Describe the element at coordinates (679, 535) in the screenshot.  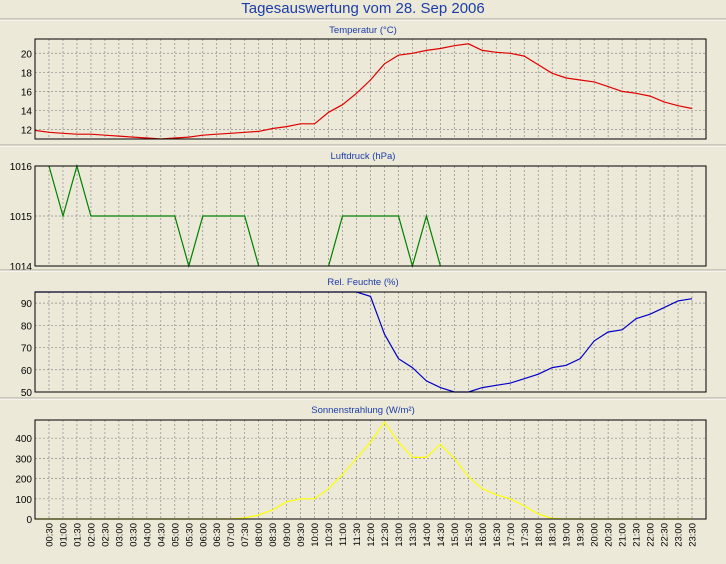
I see `x-tick-label: 23:00` at that location.